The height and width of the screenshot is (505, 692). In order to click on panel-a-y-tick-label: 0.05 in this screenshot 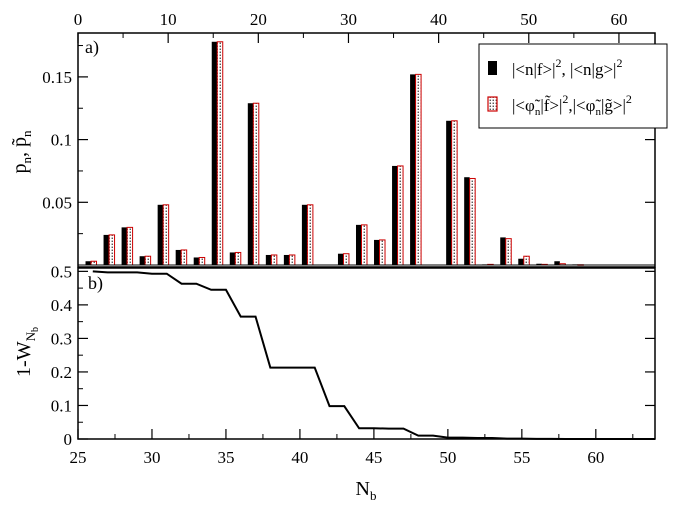, I will do `click(57, 202)`.